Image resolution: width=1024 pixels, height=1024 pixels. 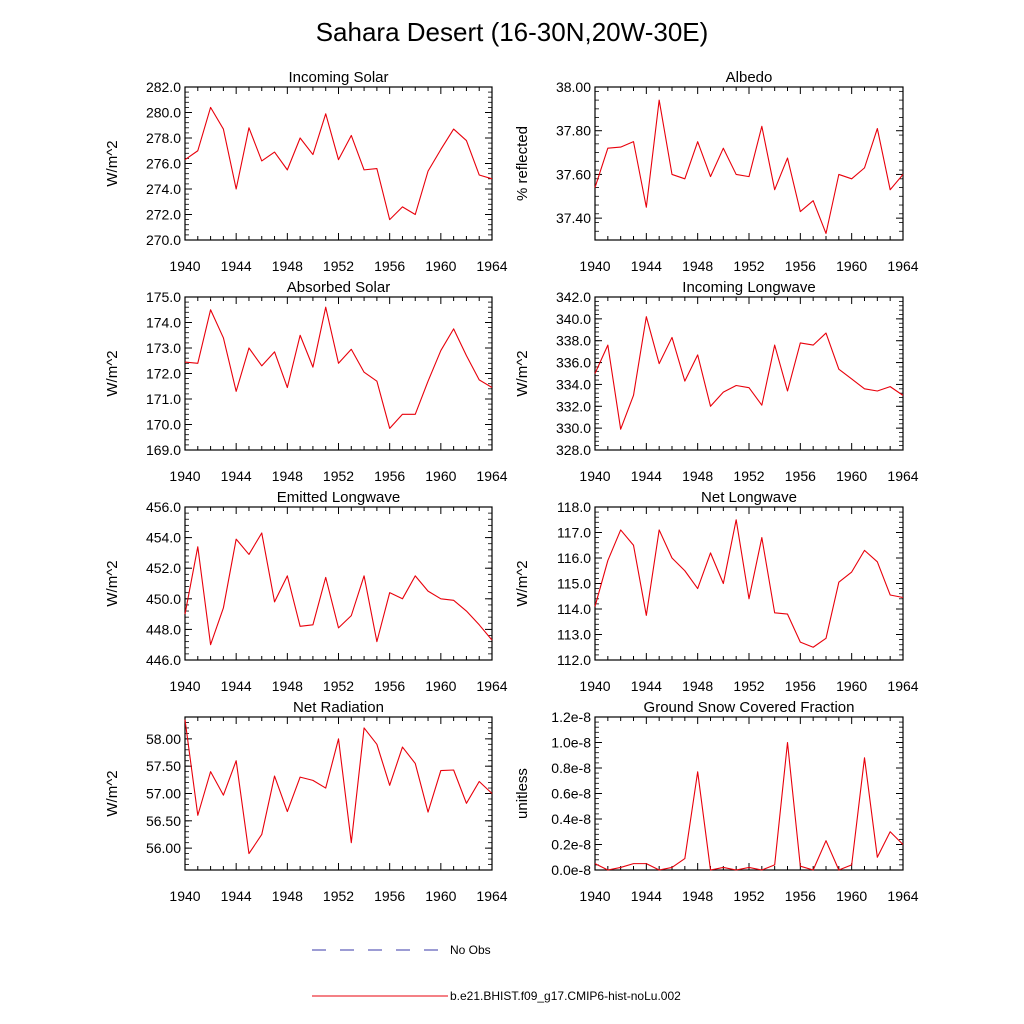 What do you see at coordinates (163, 660) in the screenshot?
I see `y-tick-label: 446.0` at bounding box center [163, 660].